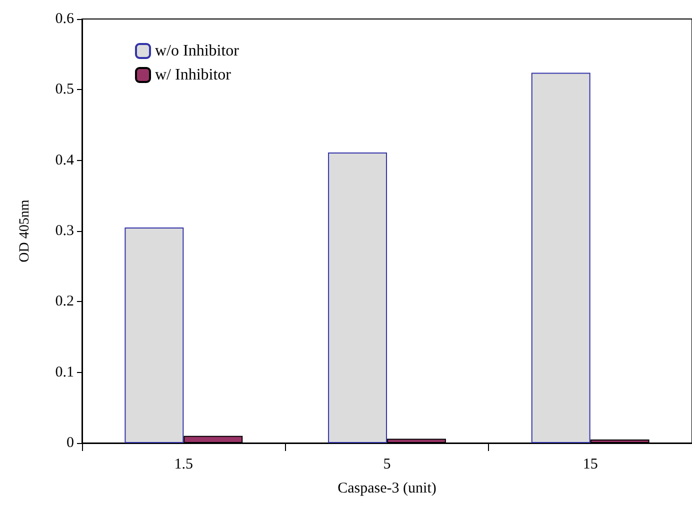  What do you see at coordinates (25, 231) in the screenshot?
I see `y-axis-title: OD 405nm` at bounding box center [25, 231].